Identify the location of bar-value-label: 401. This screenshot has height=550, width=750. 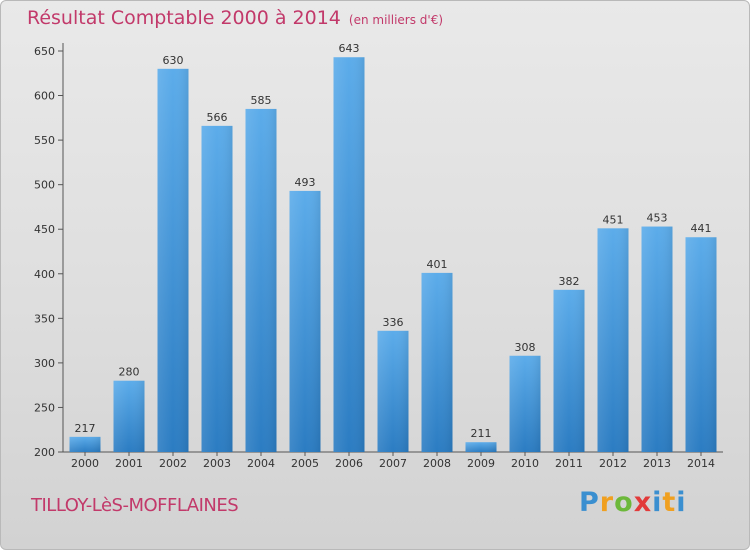
(437, 264).